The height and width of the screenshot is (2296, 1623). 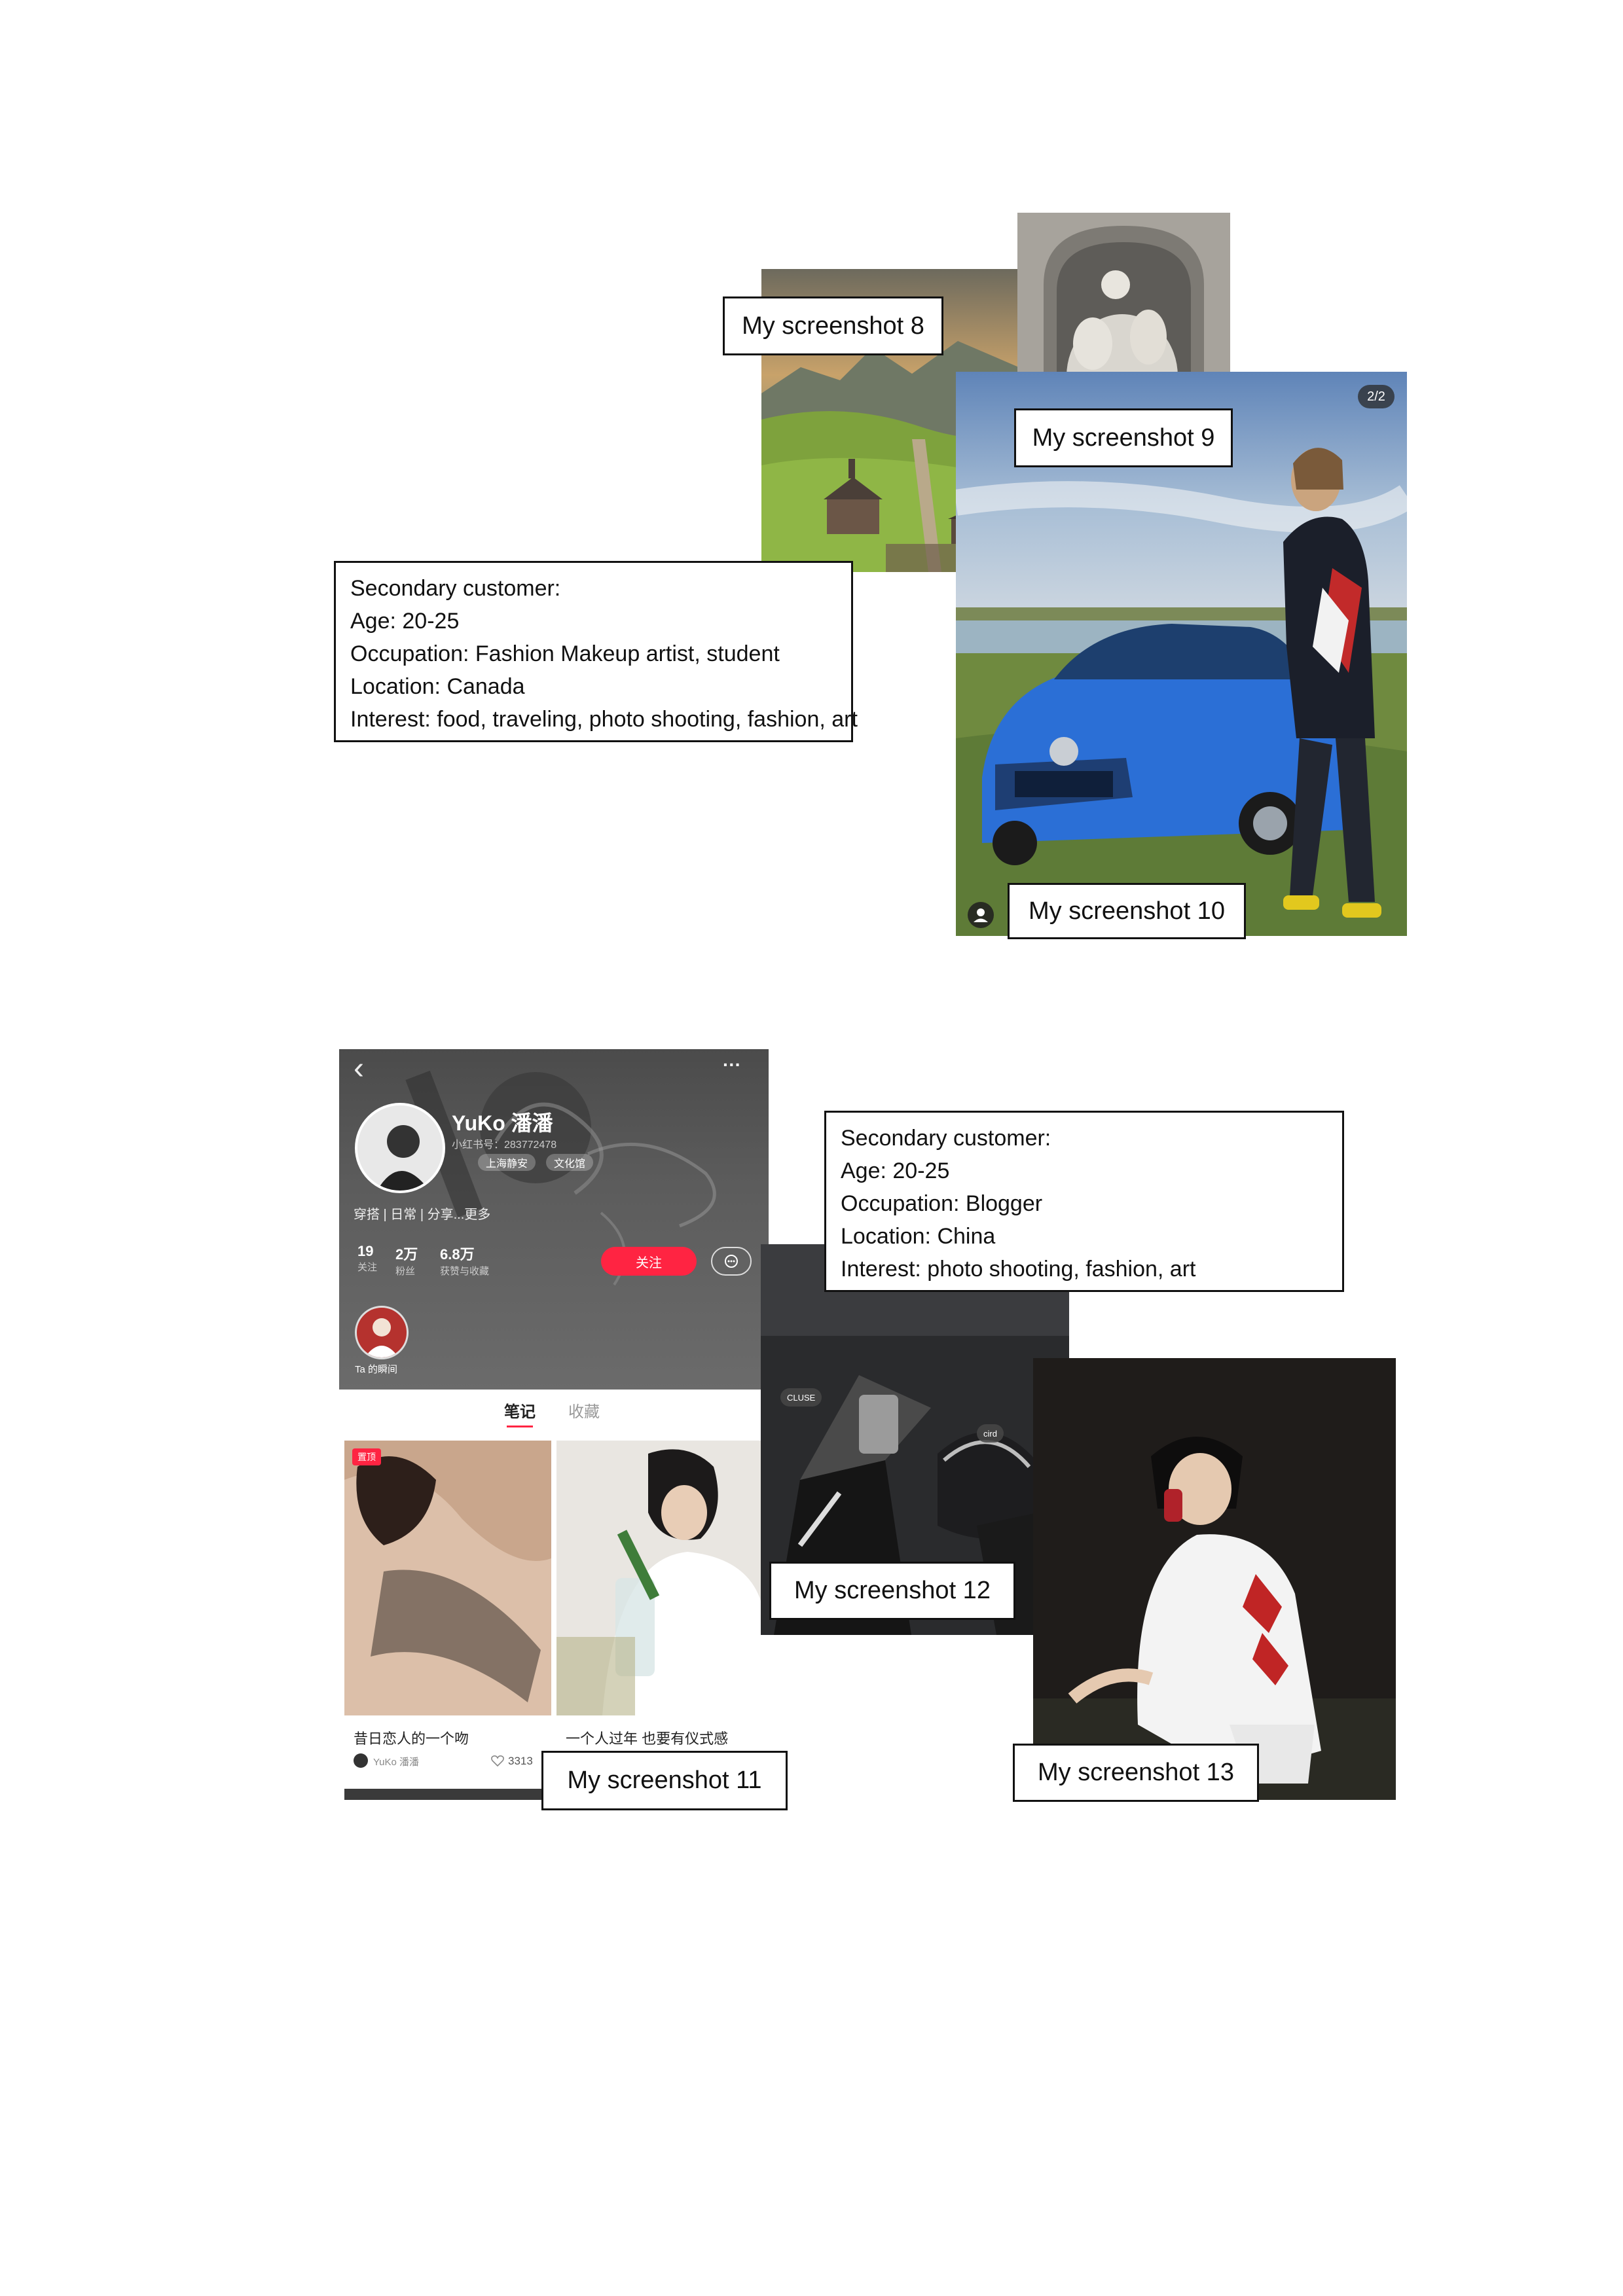 What do you see at coordinates (382, 1332) in the screenshot?
I see `moment-avatar` at bounding box center [382, 1332].